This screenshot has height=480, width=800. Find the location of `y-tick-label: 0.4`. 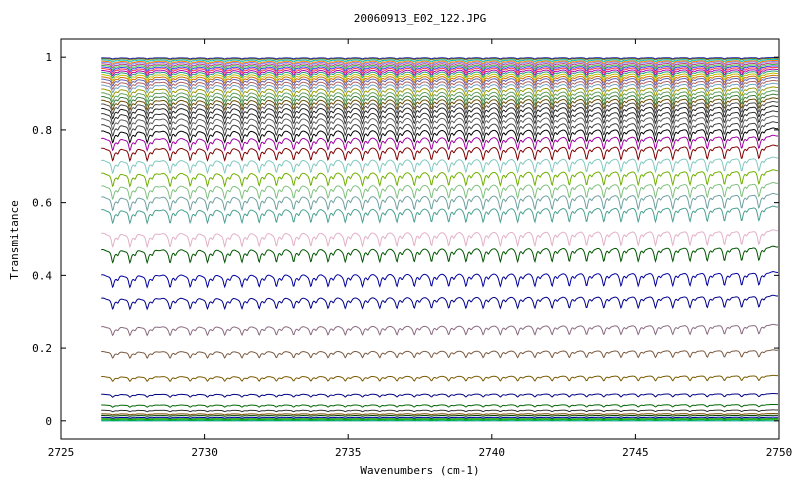

y-tick-label: 0.4 is located at coordinates (42, 275).